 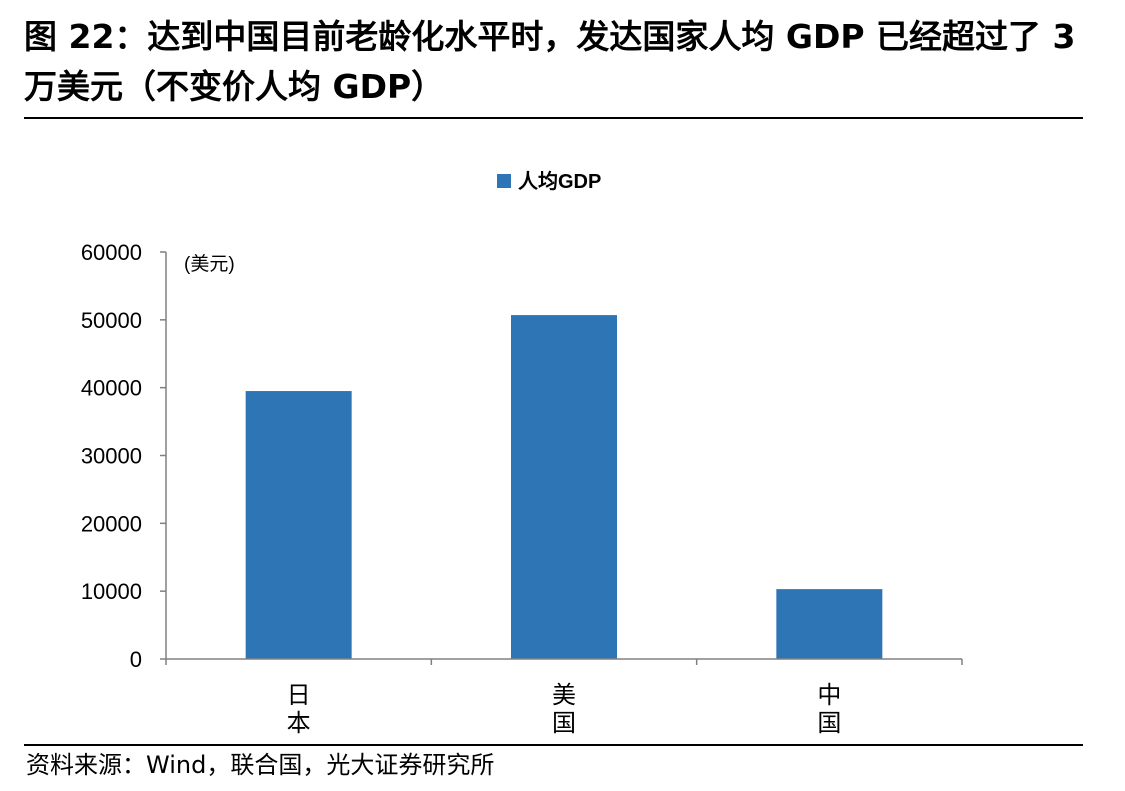 I want to click on x-axis-ticks, so click(x=564, y=662).